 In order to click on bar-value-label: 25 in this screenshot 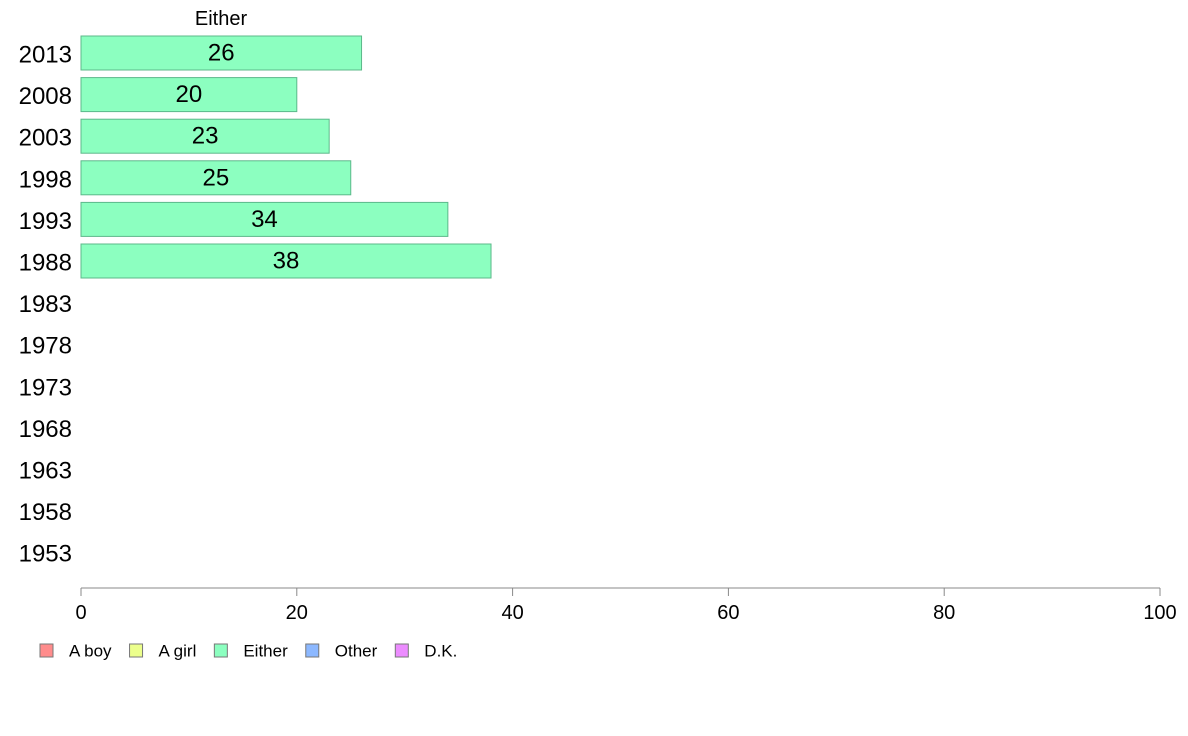, I will do `click(216, 177)`.